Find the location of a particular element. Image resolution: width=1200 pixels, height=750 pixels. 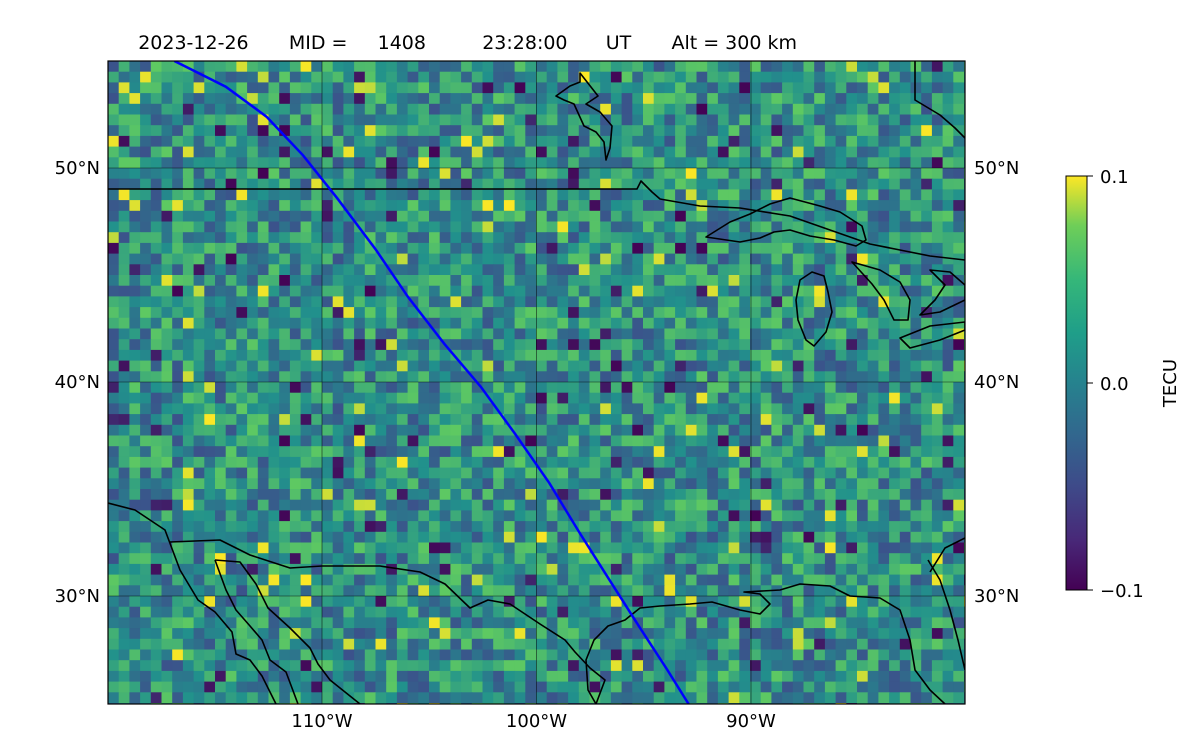

colorbar-tick-label-max: 0.1 is located at coordinates (1114, 177).